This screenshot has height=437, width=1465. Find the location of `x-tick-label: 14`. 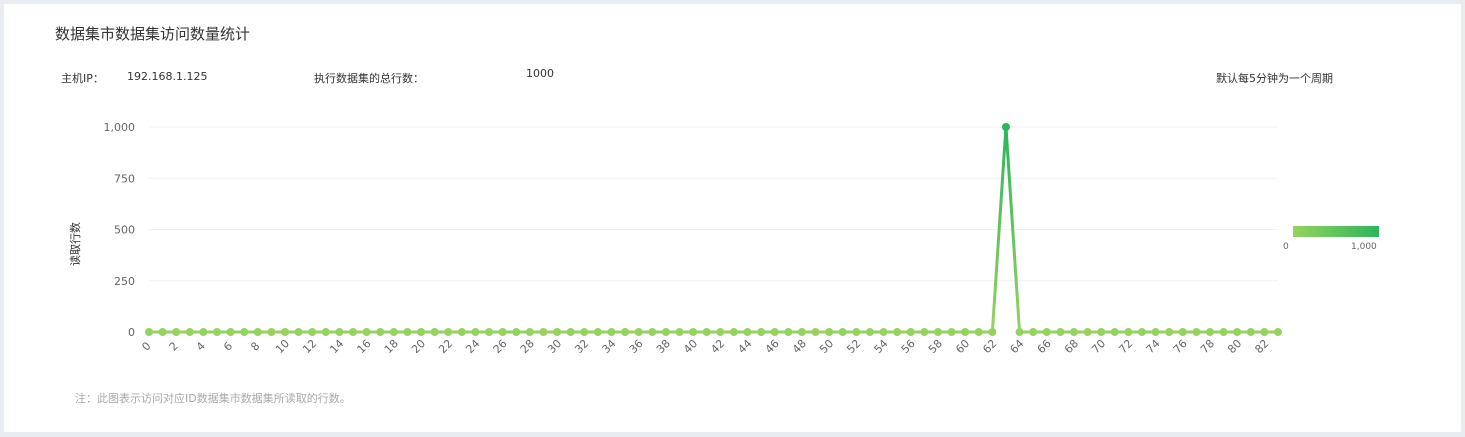

x-tick-label: 14 is located at coordinates (336, 346).